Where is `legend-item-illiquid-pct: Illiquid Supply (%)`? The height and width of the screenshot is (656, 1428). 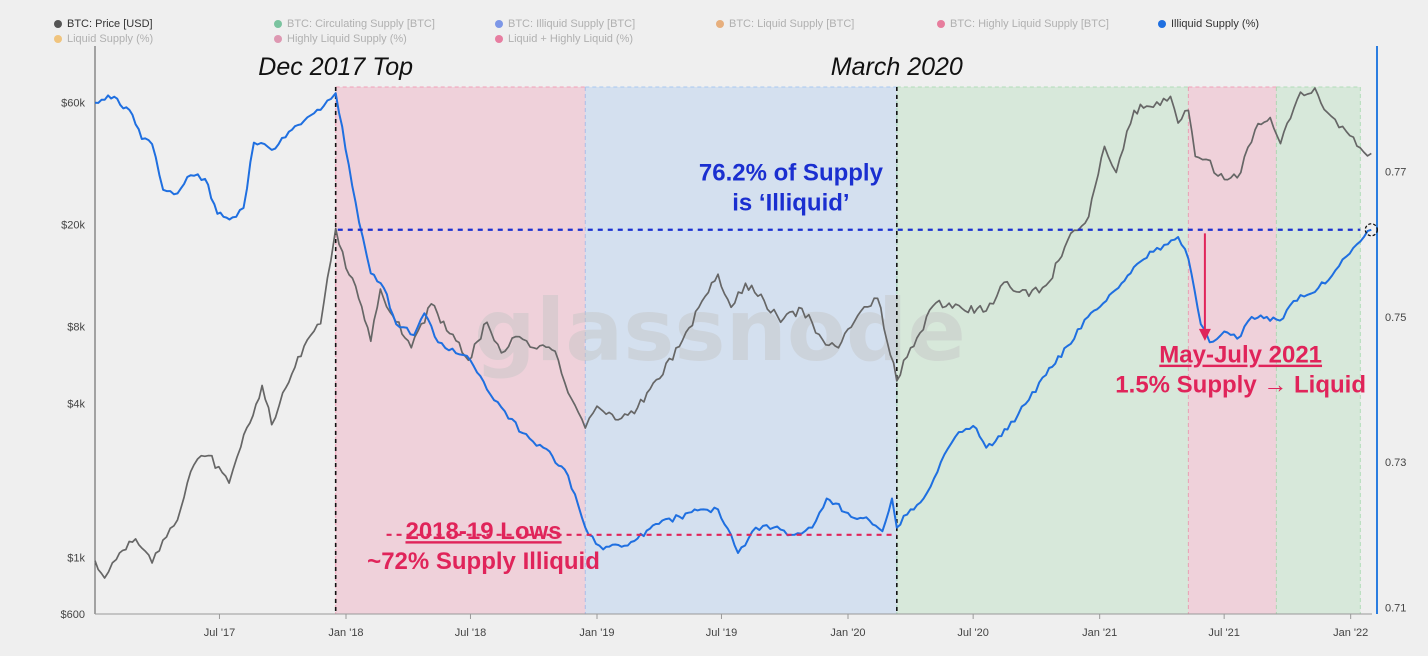 legend-item-illiquid-pct: Illiquid Supply (%) is located at coordinates (1258, 24).